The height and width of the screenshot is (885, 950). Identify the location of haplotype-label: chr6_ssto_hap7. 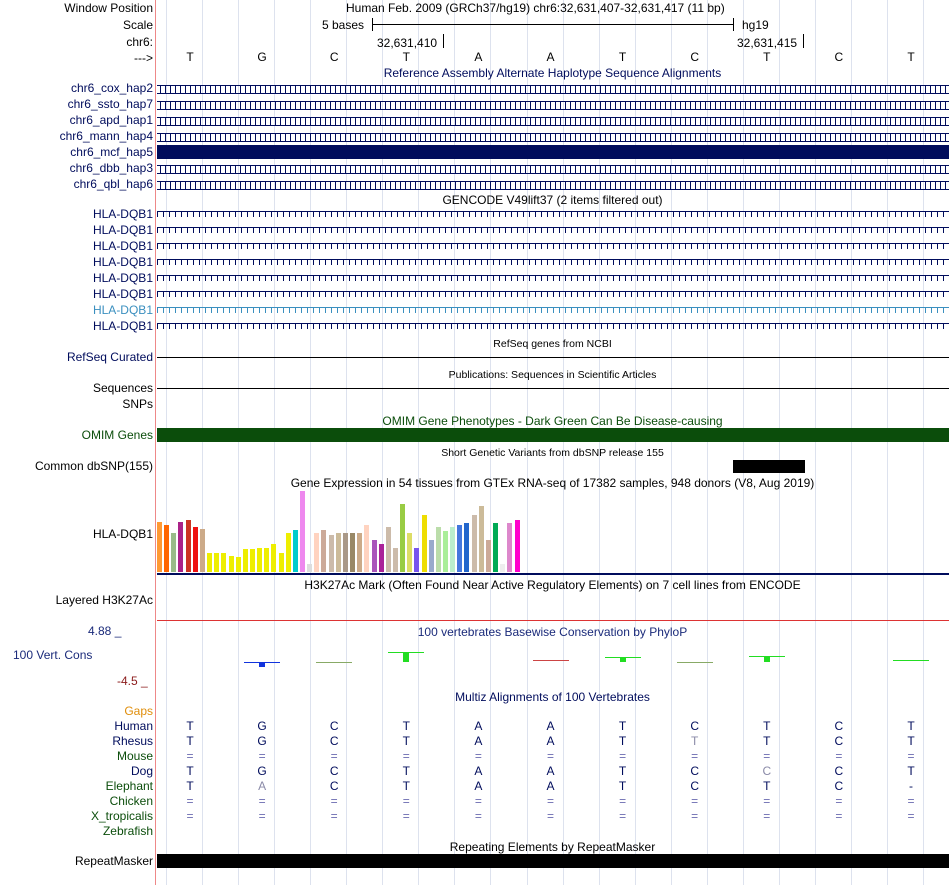
(110, 104).